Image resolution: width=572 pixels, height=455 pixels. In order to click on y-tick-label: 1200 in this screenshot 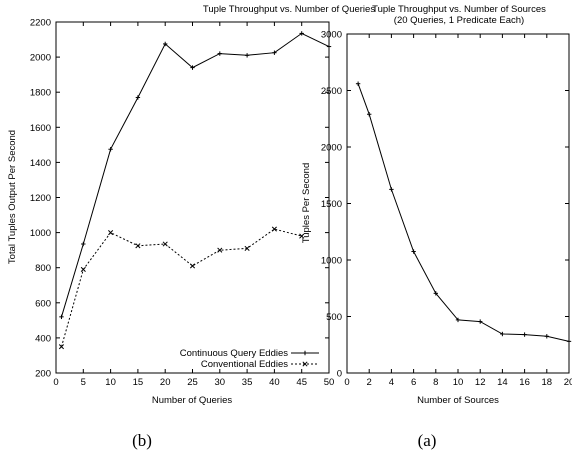, I will do `click(40, 198)`.